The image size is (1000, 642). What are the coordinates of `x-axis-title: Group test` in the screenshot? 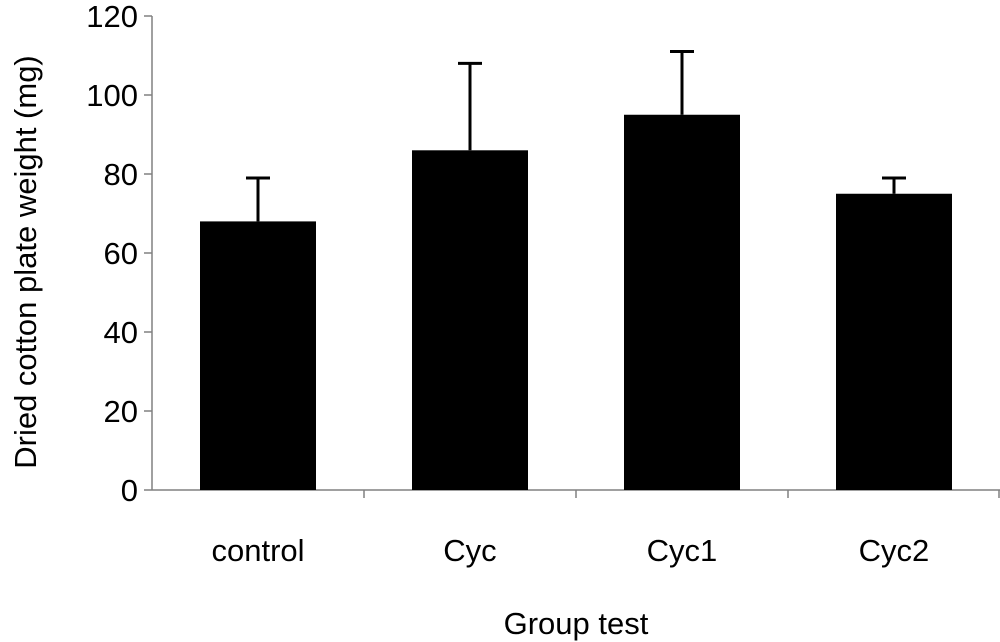 It's located at (576, 623).